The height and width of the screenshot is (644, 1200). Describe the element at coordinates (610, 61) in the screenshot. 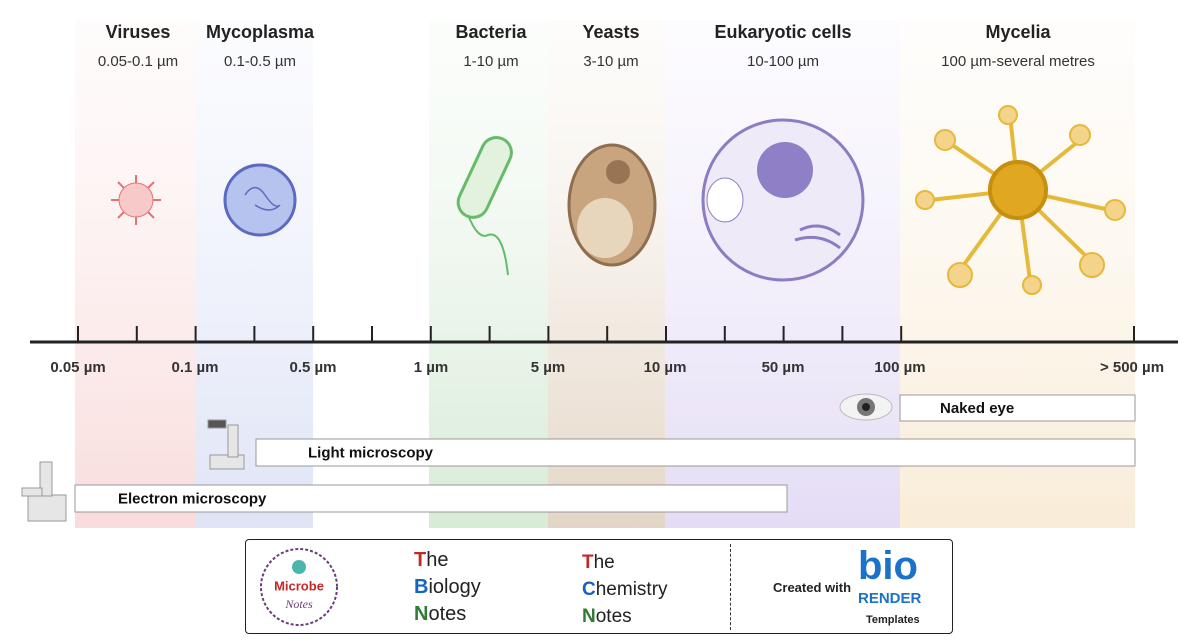

I see `organism-size: 3-10 µm` at that location.